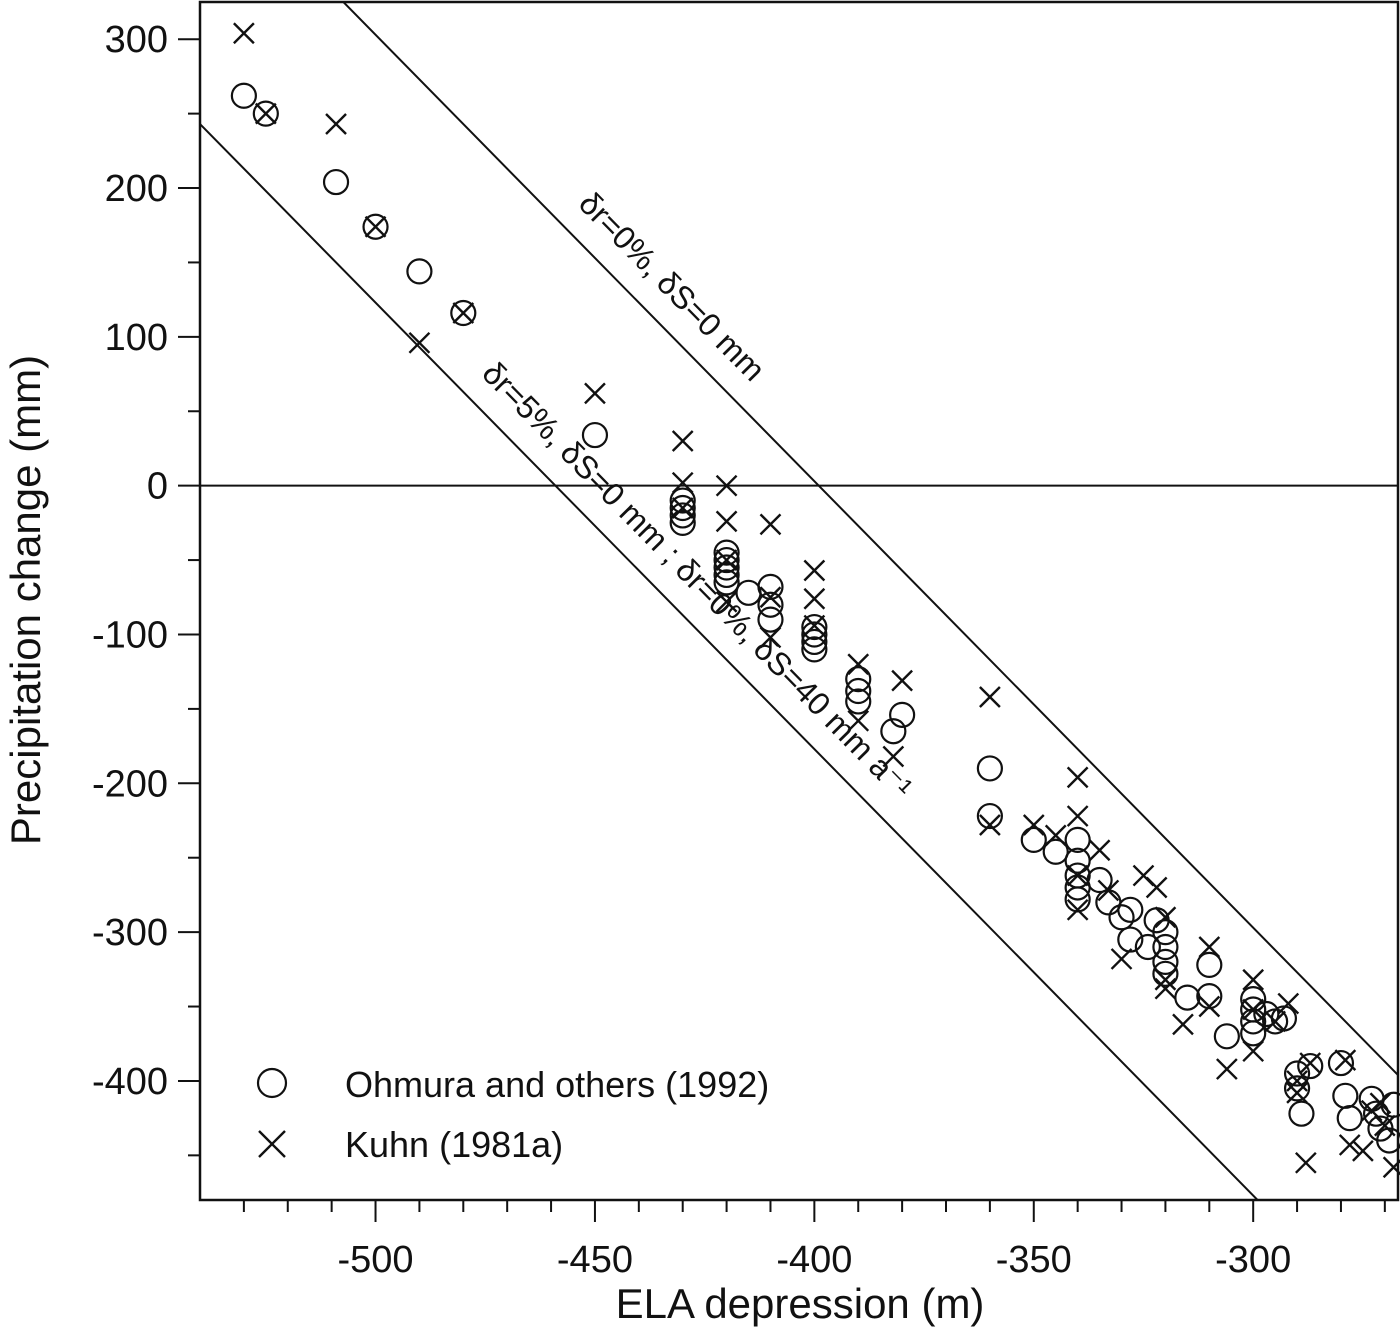 Image resolution: width=1400 pixels, height=1338 pixels. Describe the element at coordinates (136, 189) in the screenshot. I see `y-tick-label: 200` at that location.